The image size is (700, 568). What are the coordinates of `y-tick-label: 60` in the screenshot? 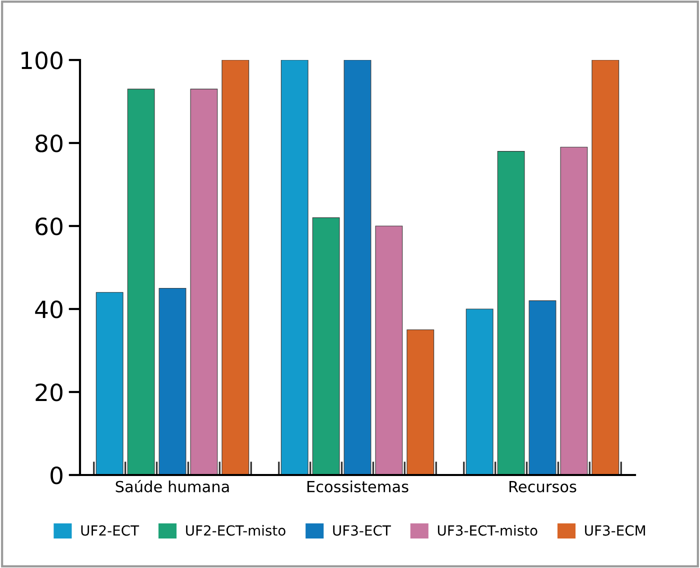 It's located at (49, 226).